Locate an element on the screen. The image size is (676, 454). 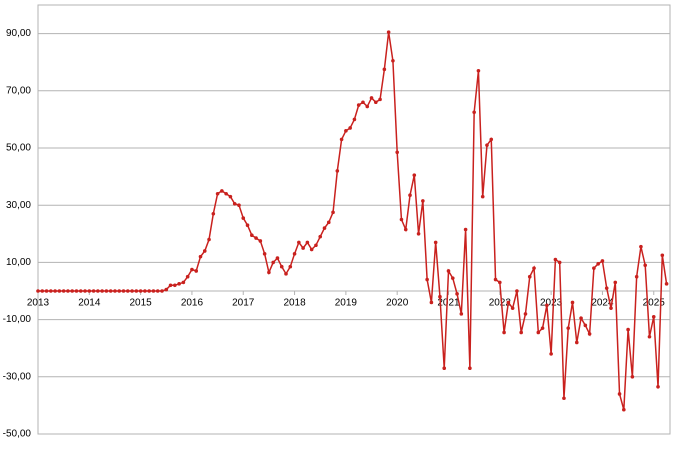
y-tick-label: 70,00 is located at coordinates (18, 90).